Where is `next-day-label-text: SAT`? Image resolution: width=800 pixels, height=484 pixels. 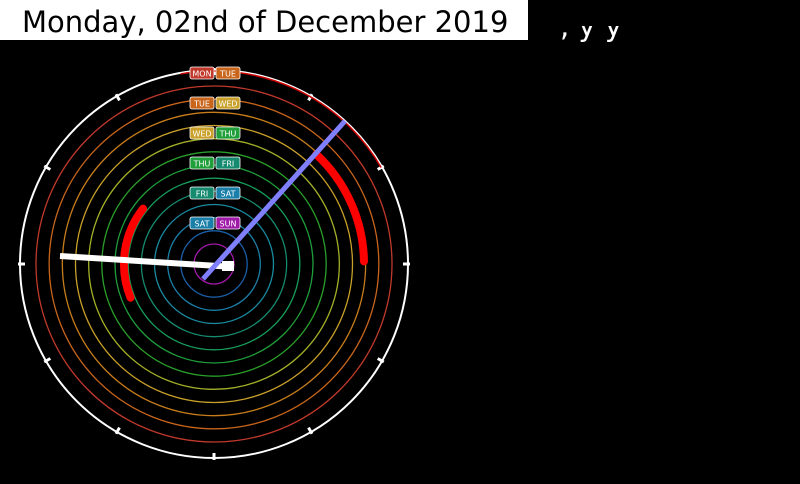
next-day-label-text: SAT is located at coordinates (228, 194).